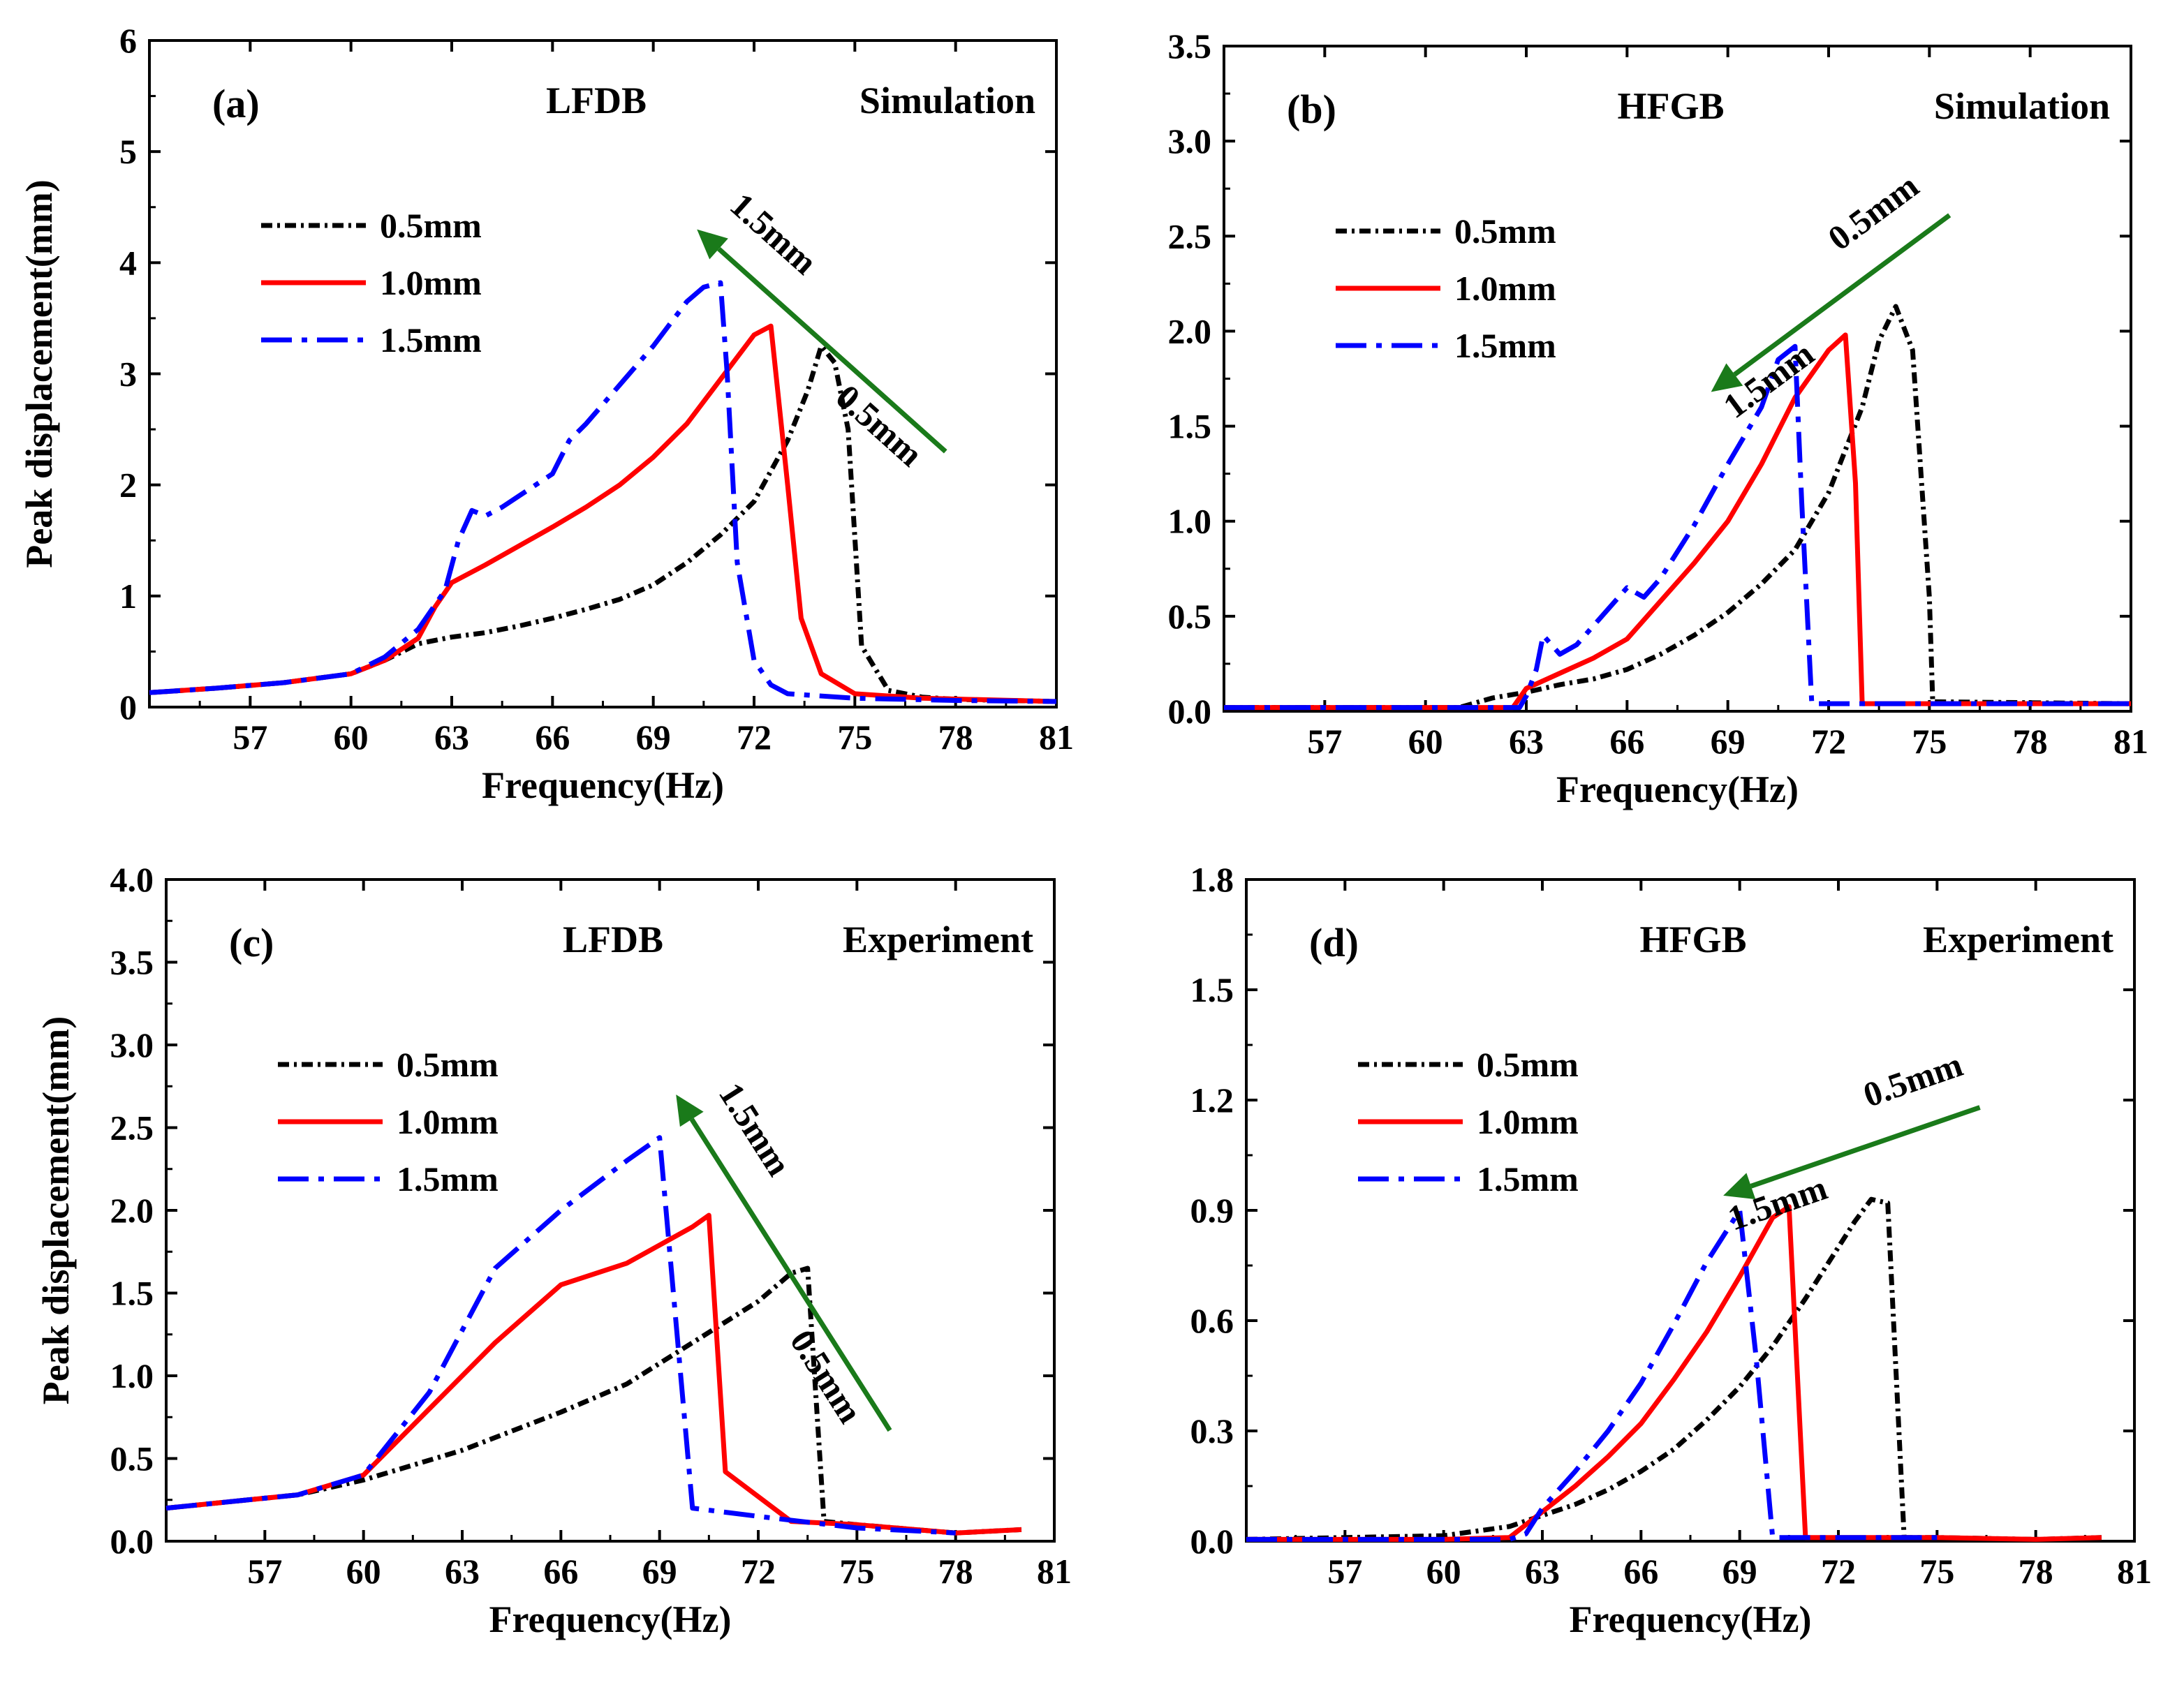 This screenshot has width=2184, height=1685. Describe the element at coordinates (1212, 1320) in the screenshot. I see `y-tick-label: 0.6` at that location.